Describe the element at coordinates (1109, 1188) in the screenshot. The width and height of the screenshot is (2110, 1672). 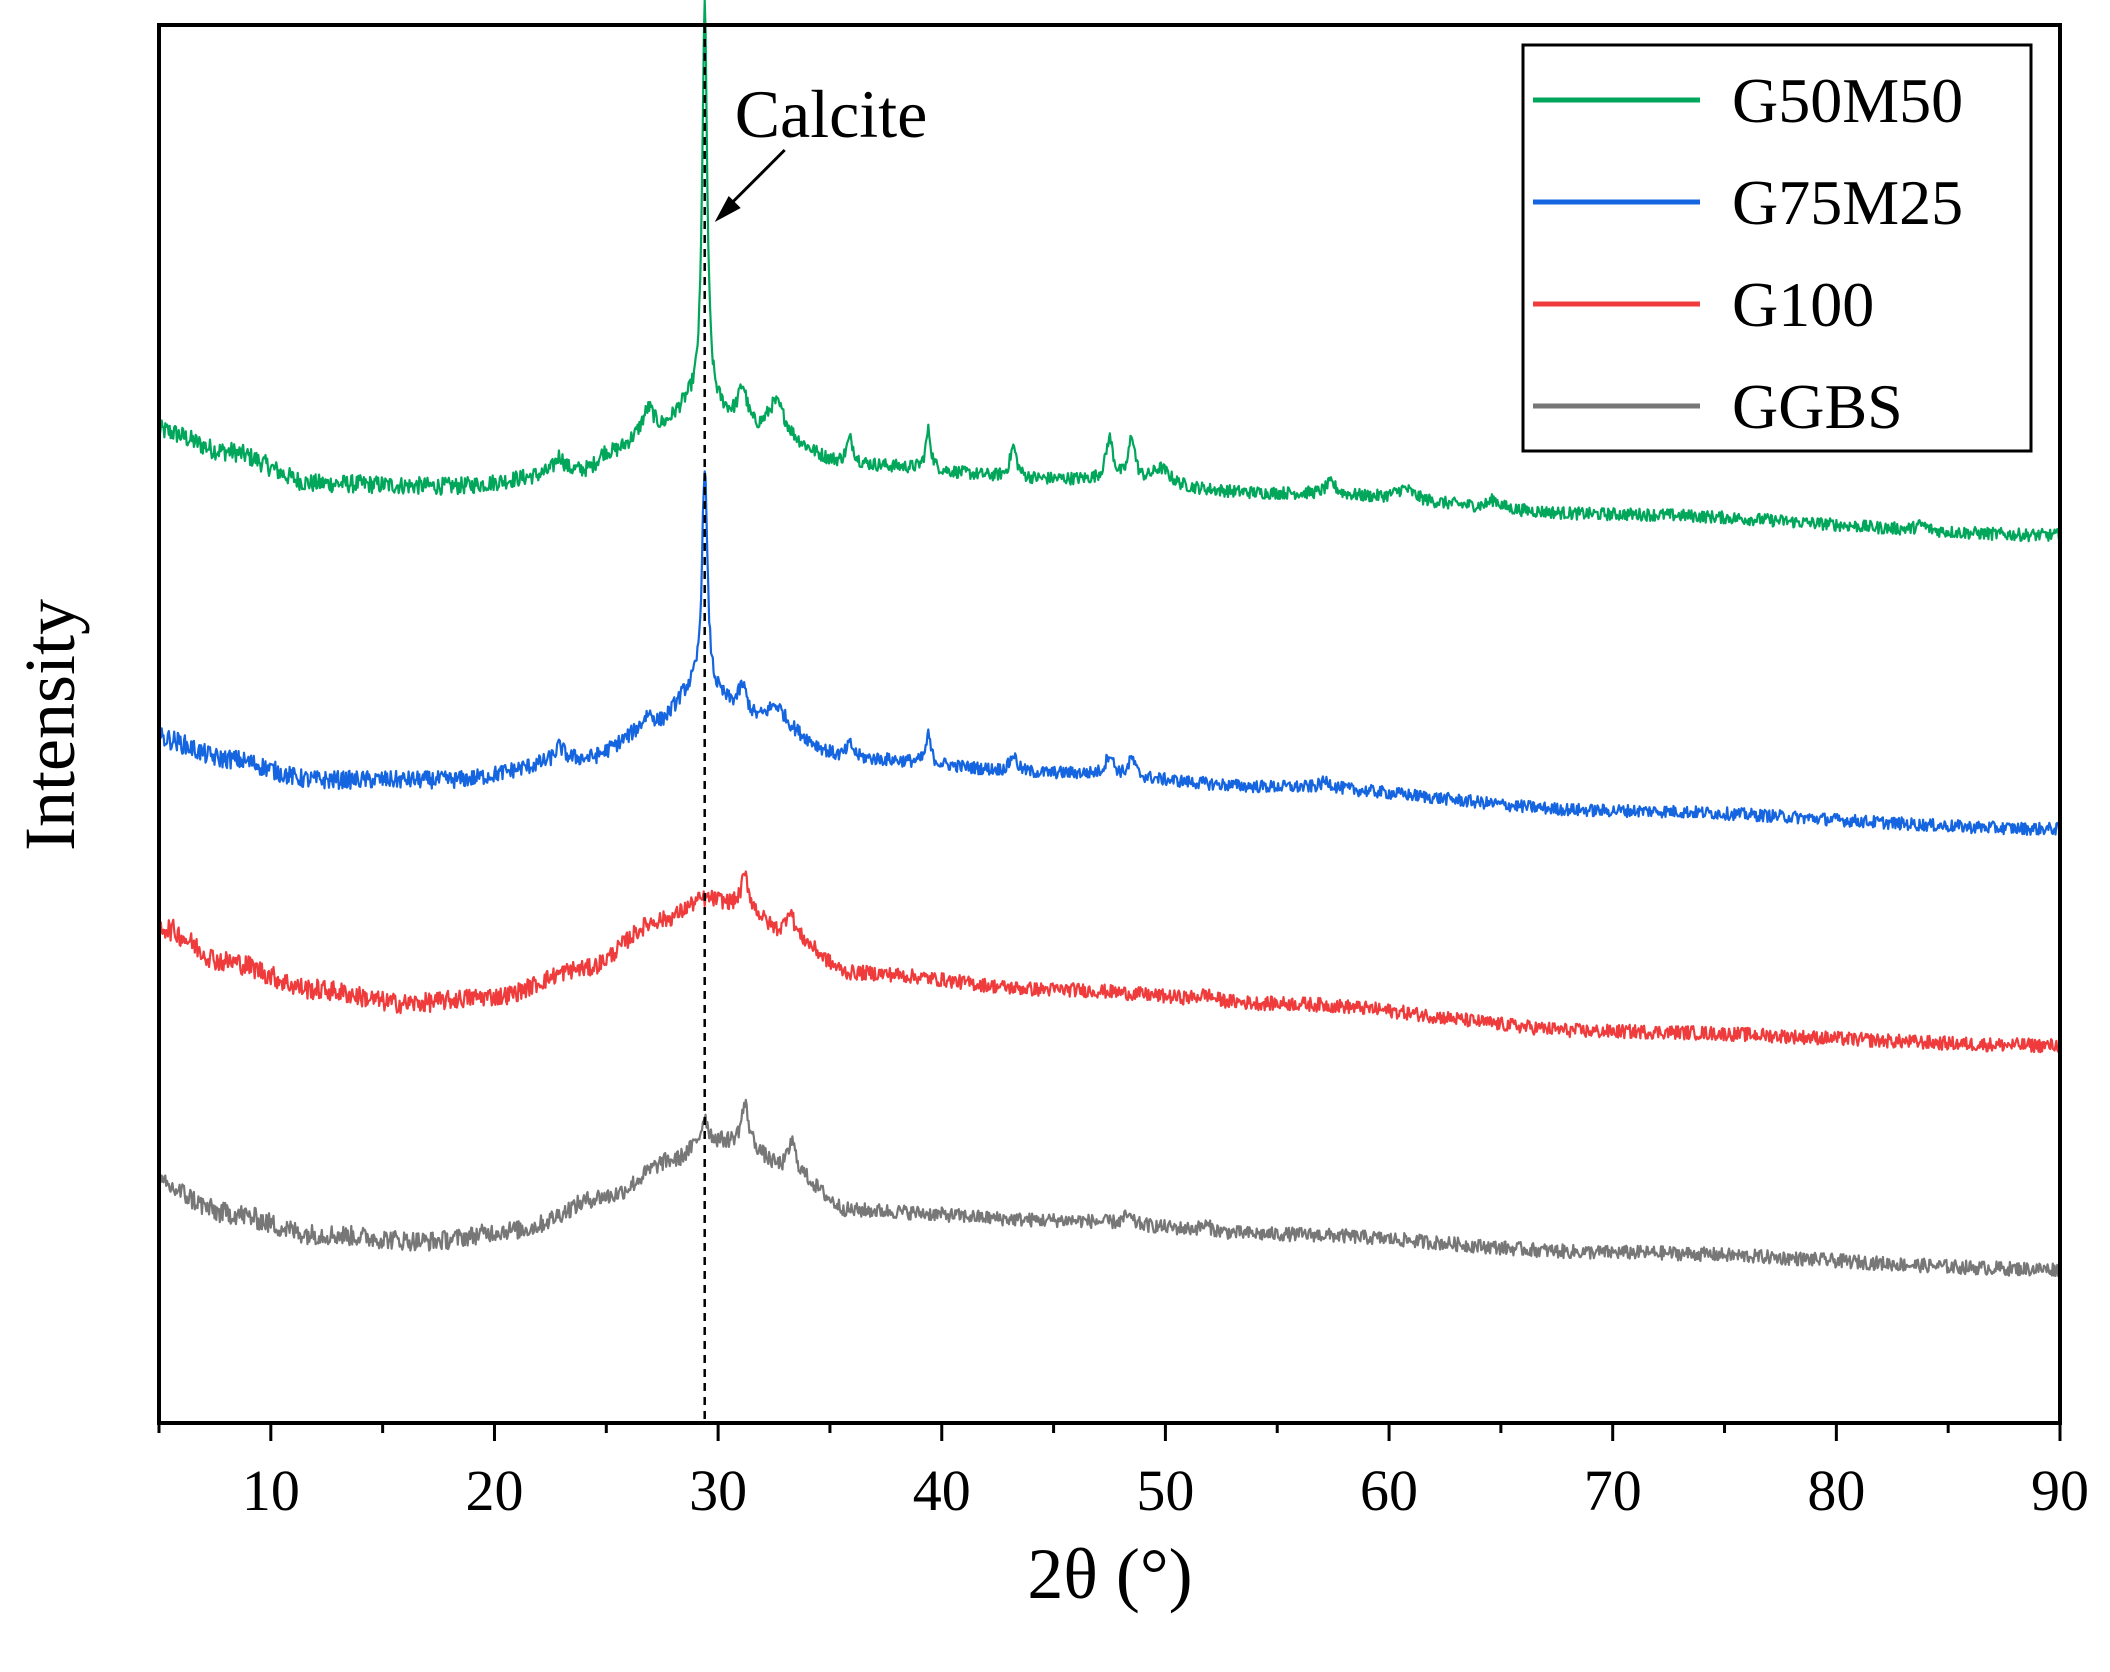
I see `series-line-ggbs` at that location.